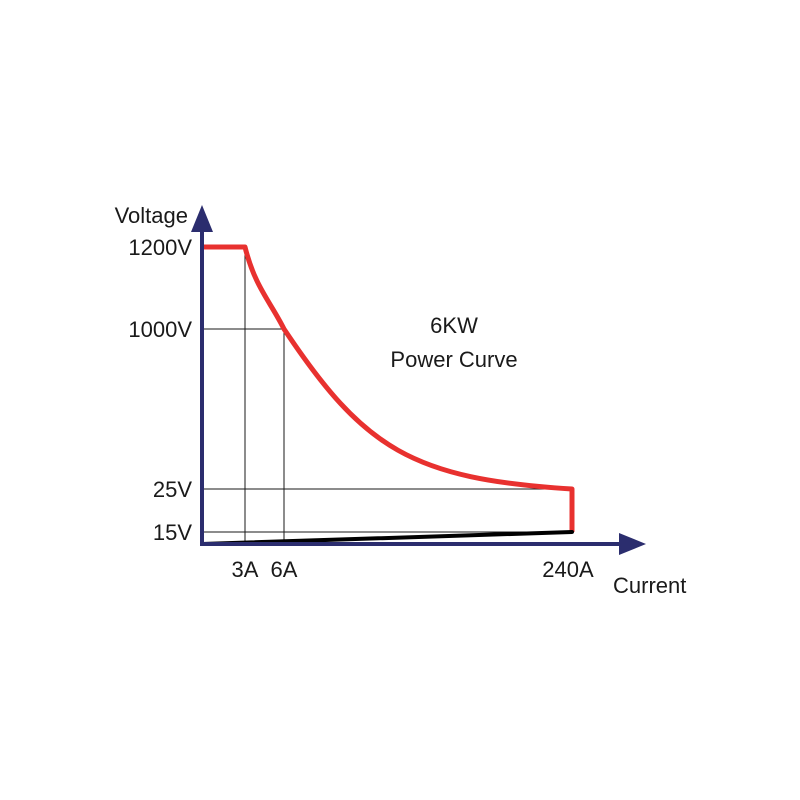 This screenshot has height=800, width=800. I want to click on x-tick-label-240a: 240A, so click(568, 569).